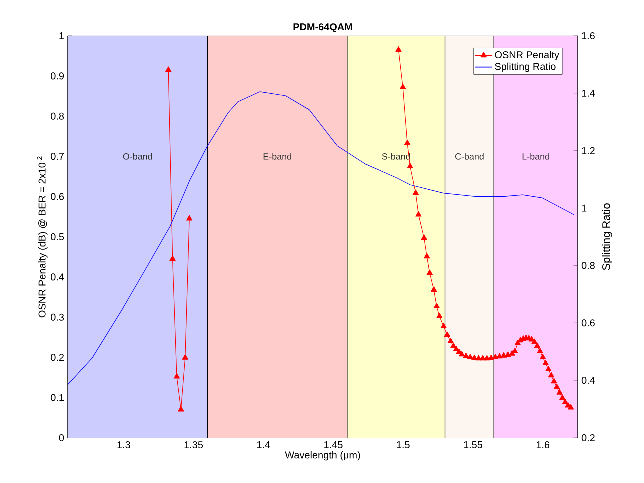 This screenshot has width=644, height=483. I want to click on band-label: E-band, so click(278, 156).